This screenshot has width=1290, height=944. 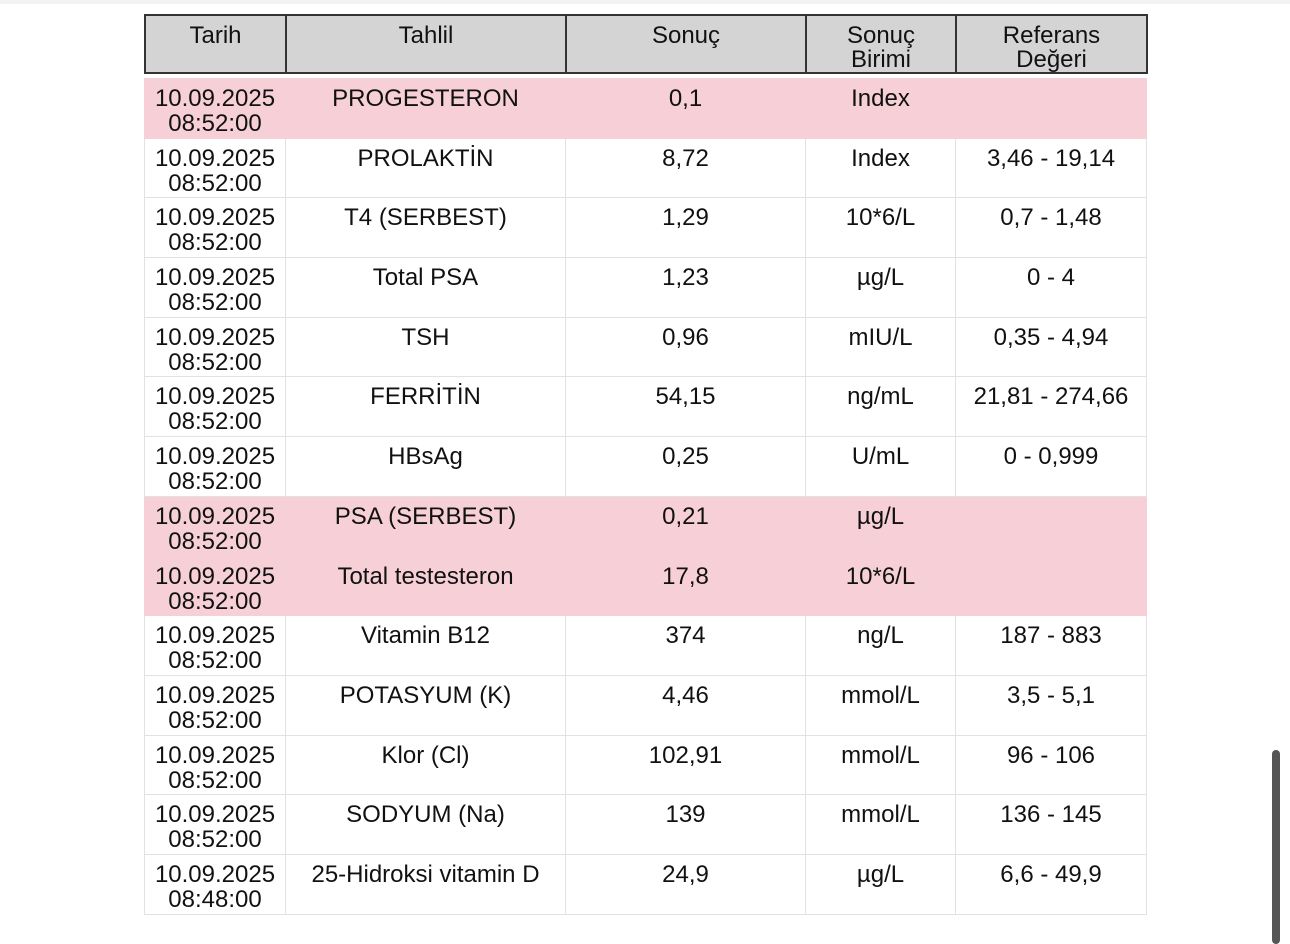 I want to click on test-cell: POTASYUM (K), so click(x=425, y=705).